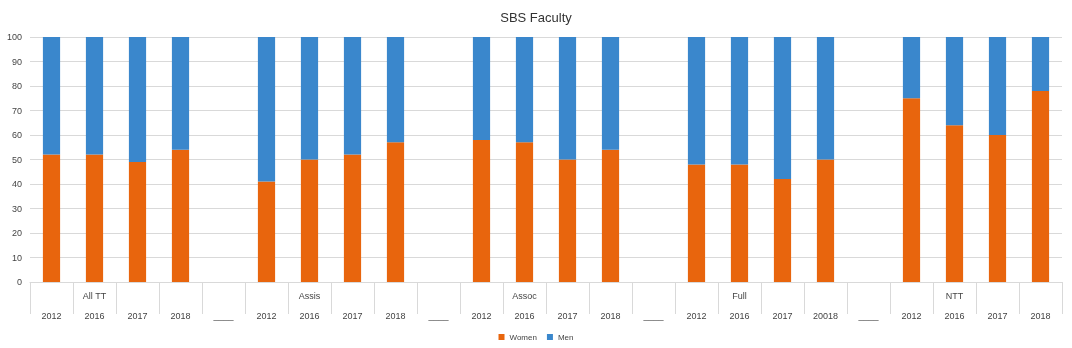 This screenshot has width=1072, height=348. What do you see at coordinates (16, 233) in the screenshot?
I see `y-tick-label: 20` at bounding box center [16, 233].